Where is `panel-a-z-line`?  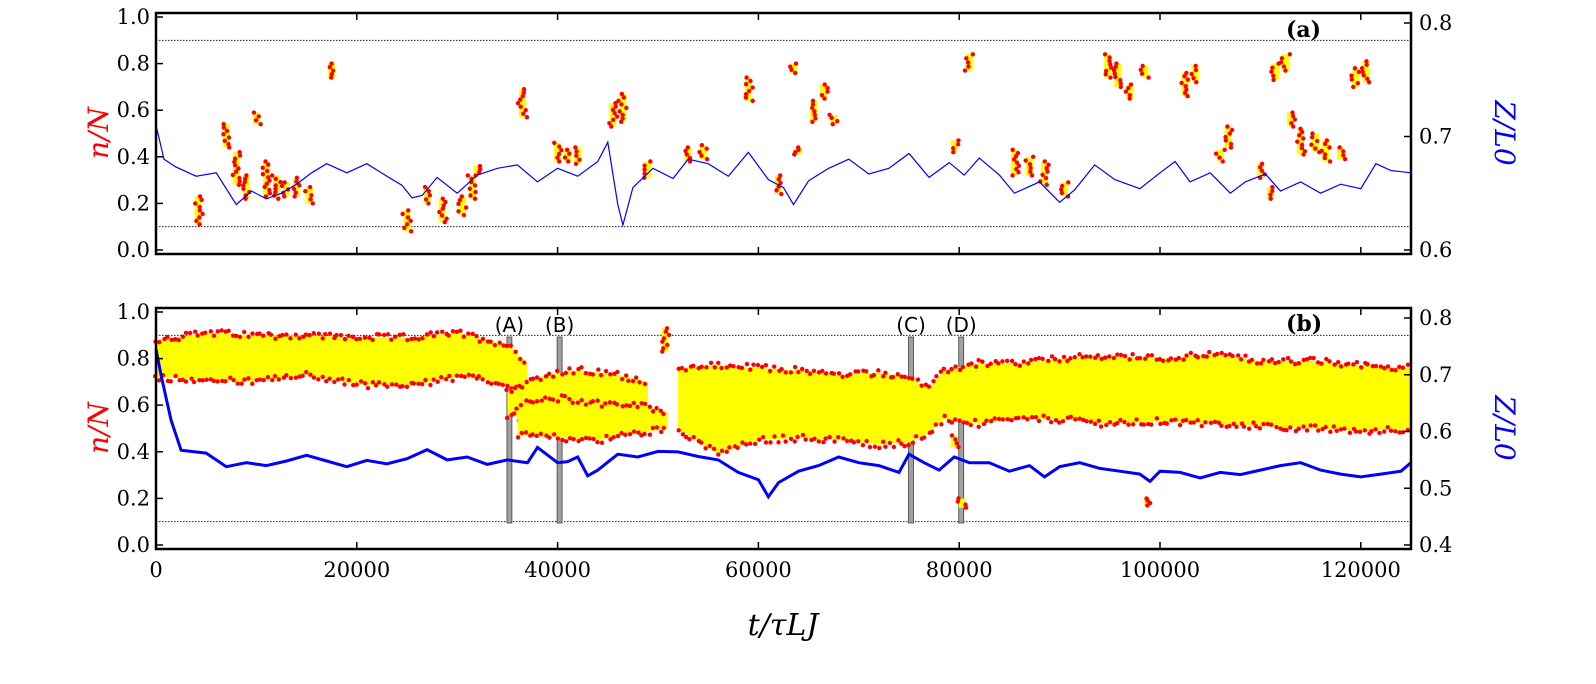
panel-a-z-line is located at coordinates (783, 176).